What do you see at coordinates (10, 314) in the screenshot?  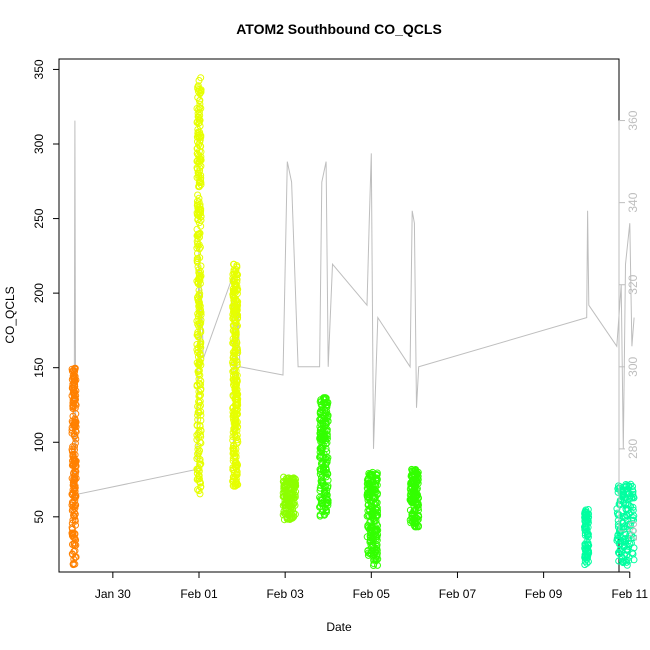 I see `y-axis-label: CO_QCLS` at bounding box center [10, 314].